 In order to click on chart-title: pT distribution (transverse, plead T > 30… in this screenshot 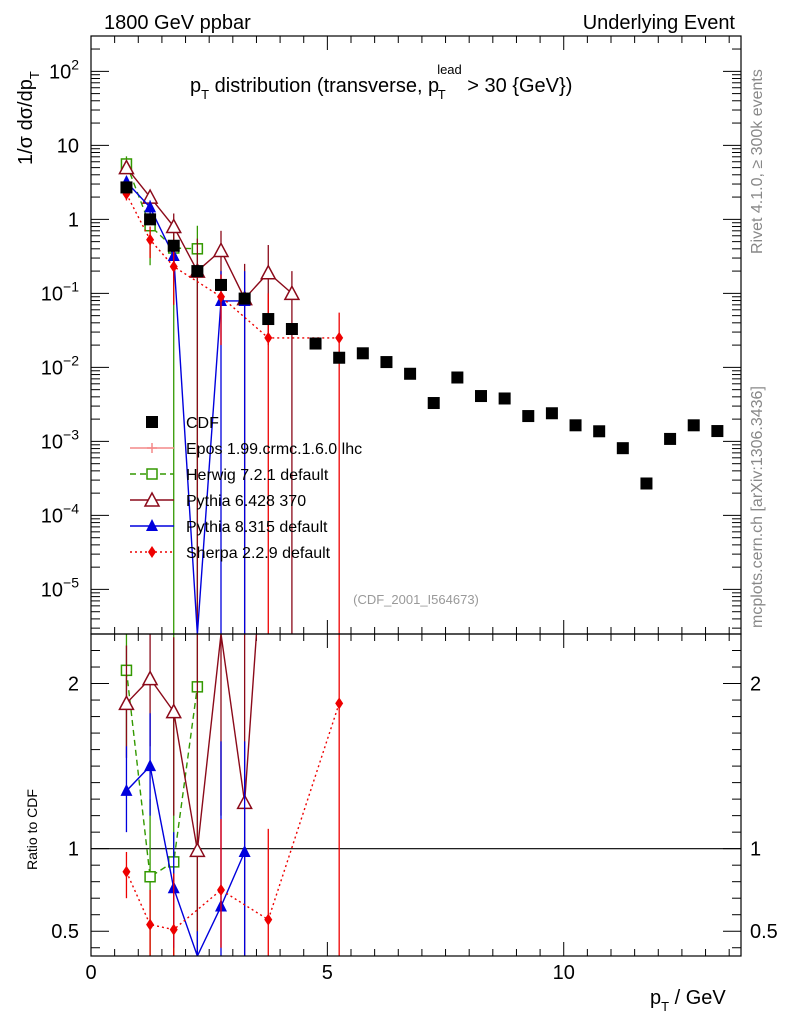, I will do `click(381, 82)`.